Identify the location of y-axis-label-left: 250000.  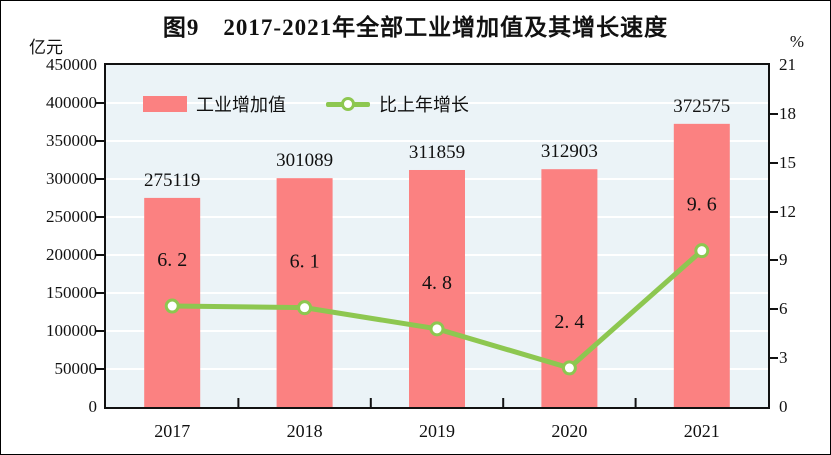
(71, 216).